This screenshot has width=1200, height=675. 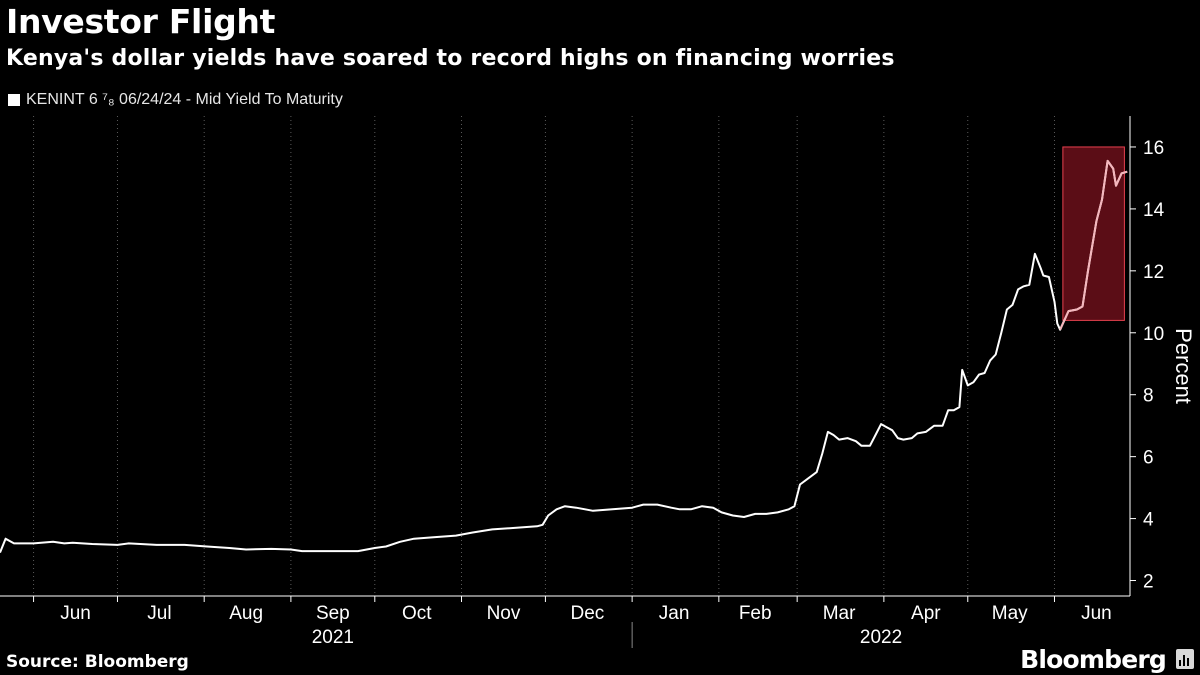 What do you see at coordinates (333, 637) in the screenshot?
I see `x-year-label: 2021` at bounding box center [333, 637].